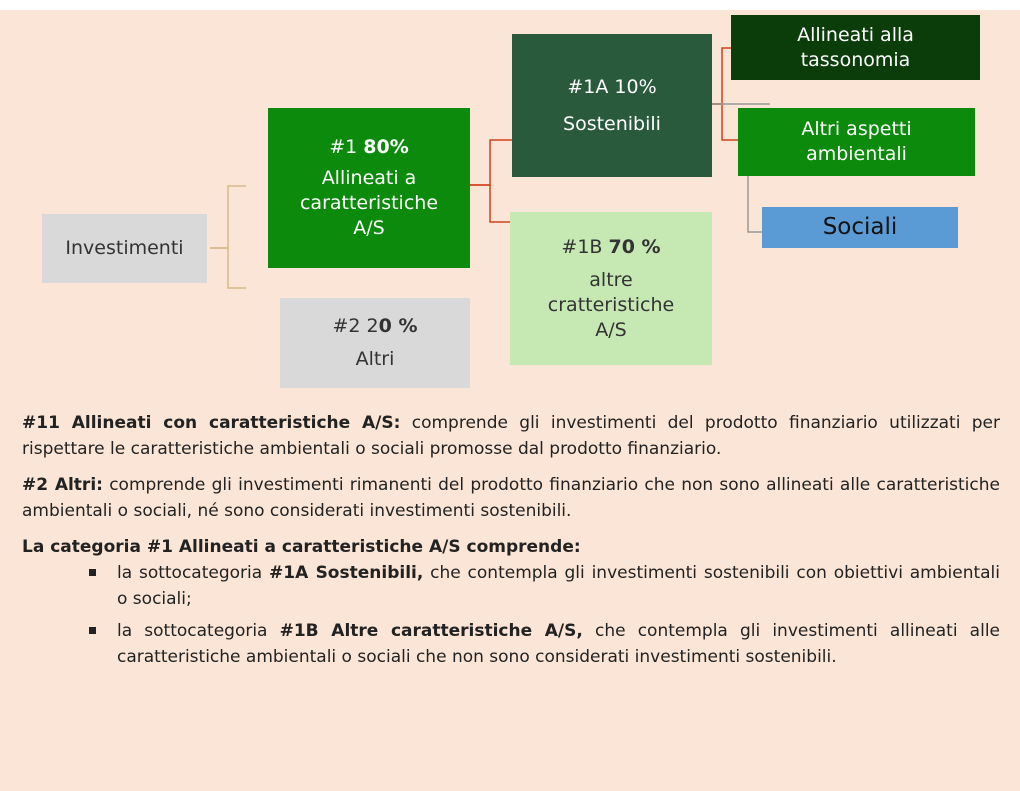  What do you see at coordinates (856, 154) in the screenshot?
I see `label: ambientali` at bounding box center [856, 154].